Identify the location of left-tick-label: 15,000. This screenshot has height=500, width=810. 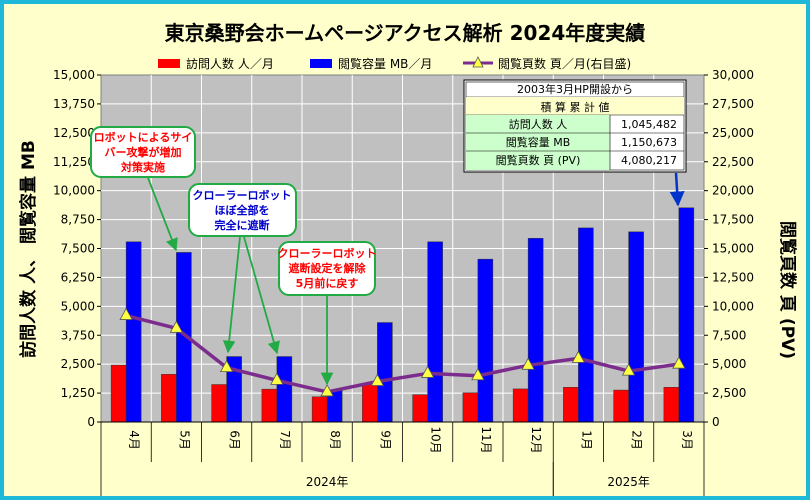
(74, 75).